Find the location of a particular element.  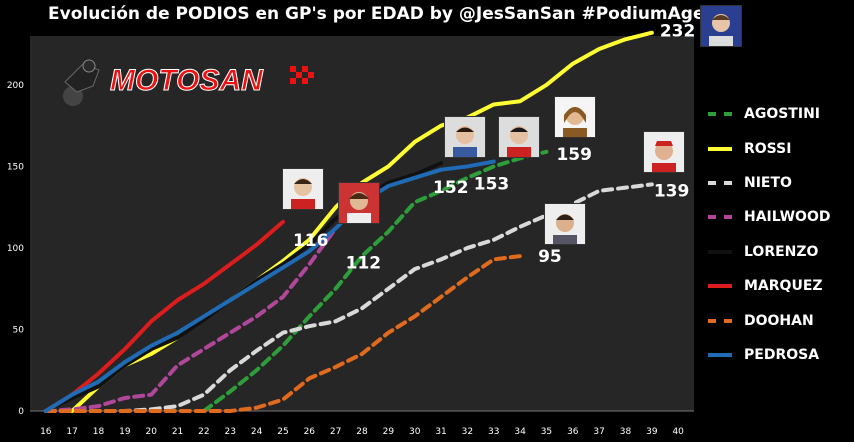

x-tick-label: 33 is located at coordinates (493, 432).